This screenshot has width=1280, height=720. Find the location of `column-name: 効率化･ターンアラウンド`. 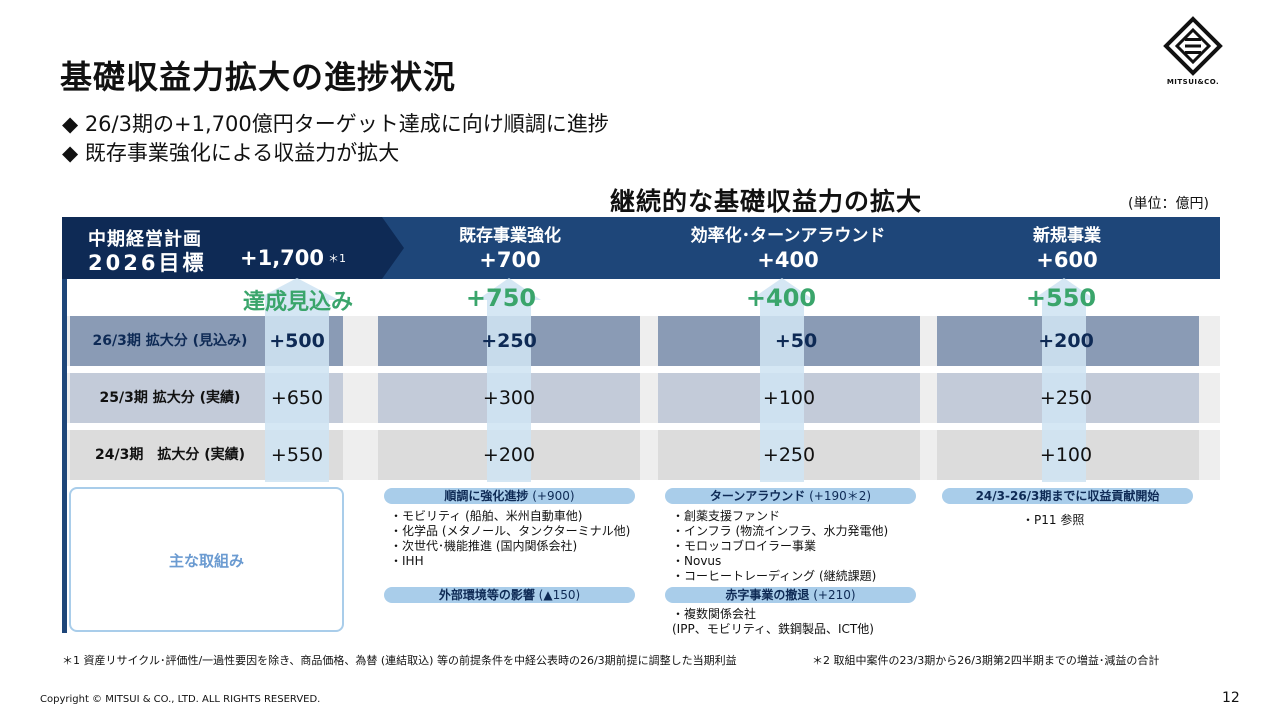

column-name: 効率化･ターンアラウンド is located at coordinates (788, 236).